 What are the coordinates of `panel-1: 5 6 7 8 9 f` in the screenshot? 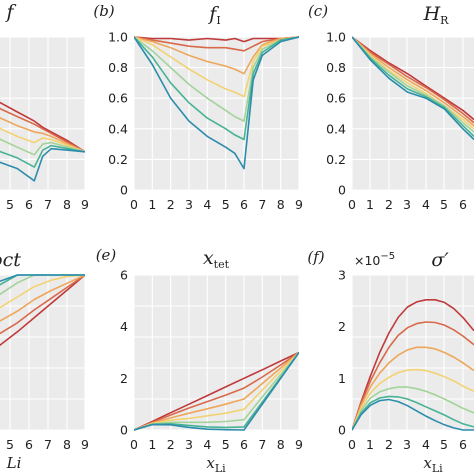 It's located at (44, 106).